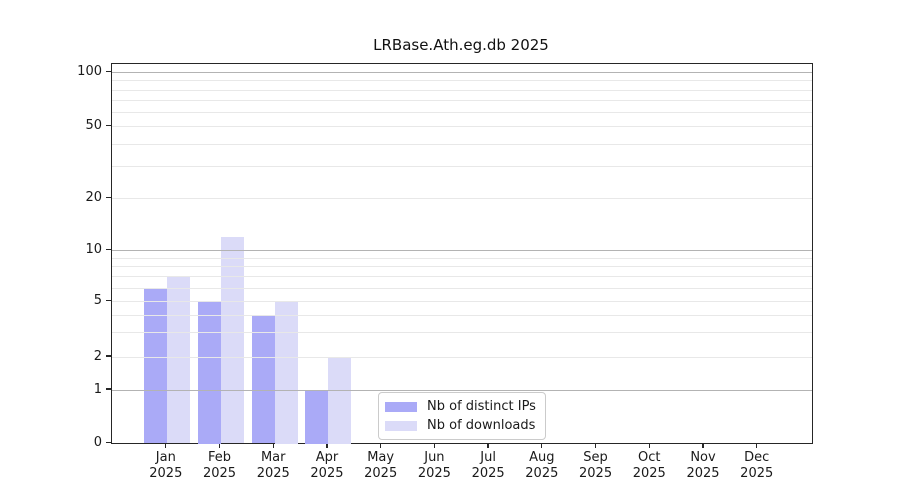 Image resolution: width=900 pixels, height=500 pixels. Describe the element at coordinates (97, 356) in the screenshot. I see `y-tick-label: 2` at that location.